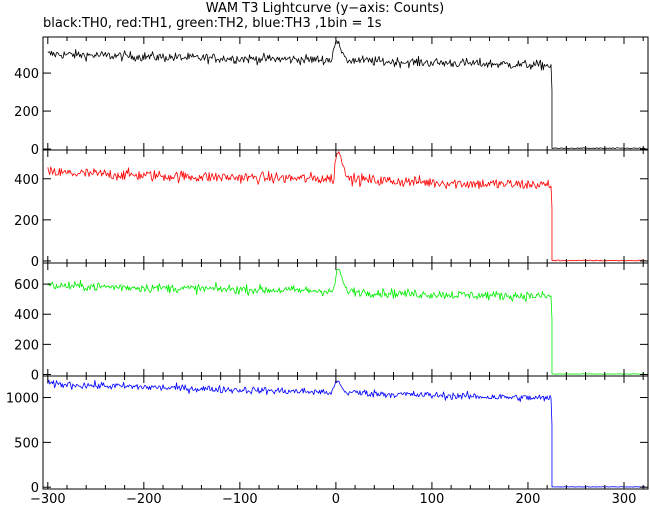 This screenshot has height=505, width=650. I want to click on xtick-label-0: 0, so click(336, 498).